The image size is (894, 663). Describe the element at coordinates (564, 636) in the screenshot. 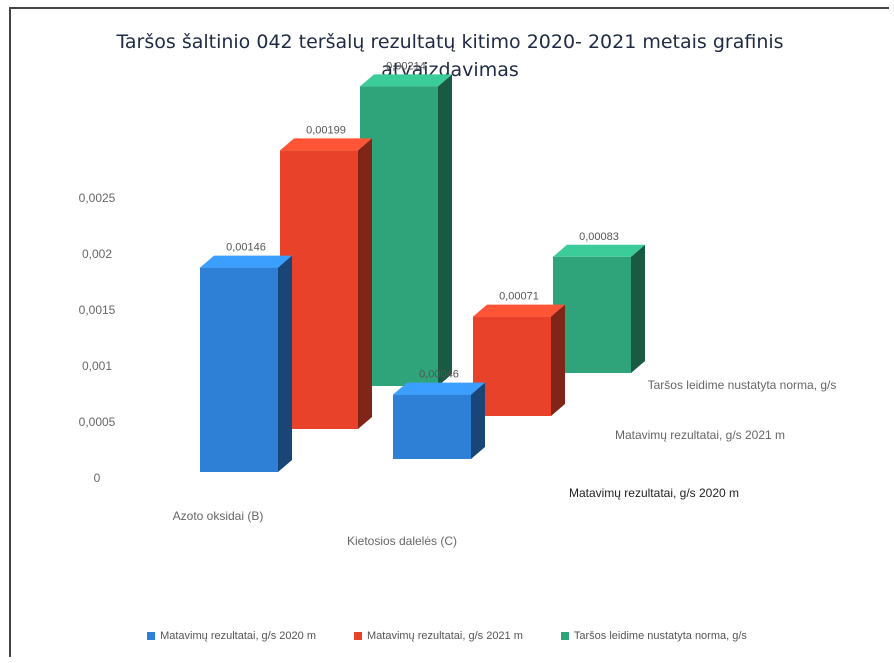

I see `legend-swatch-norm` at that location.